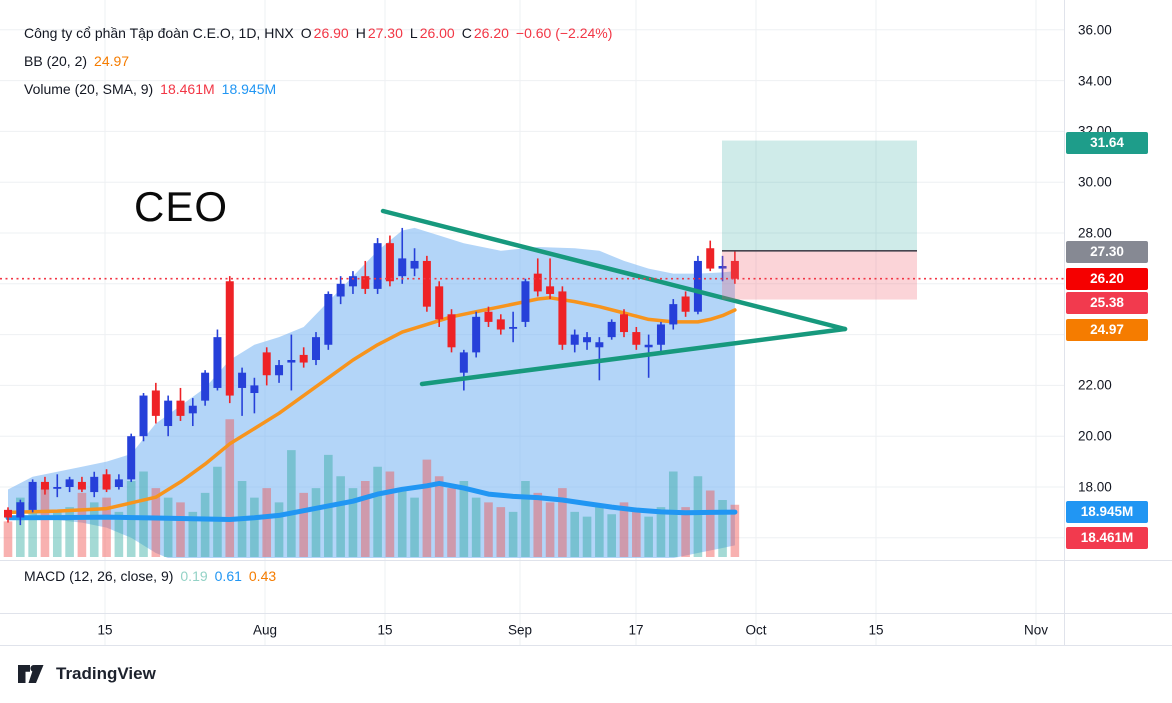  What do you see at coordinates (1095, 30) in the screenshot?
I see `price-axis-label: 36.00` at bounding box center [1095, 30].